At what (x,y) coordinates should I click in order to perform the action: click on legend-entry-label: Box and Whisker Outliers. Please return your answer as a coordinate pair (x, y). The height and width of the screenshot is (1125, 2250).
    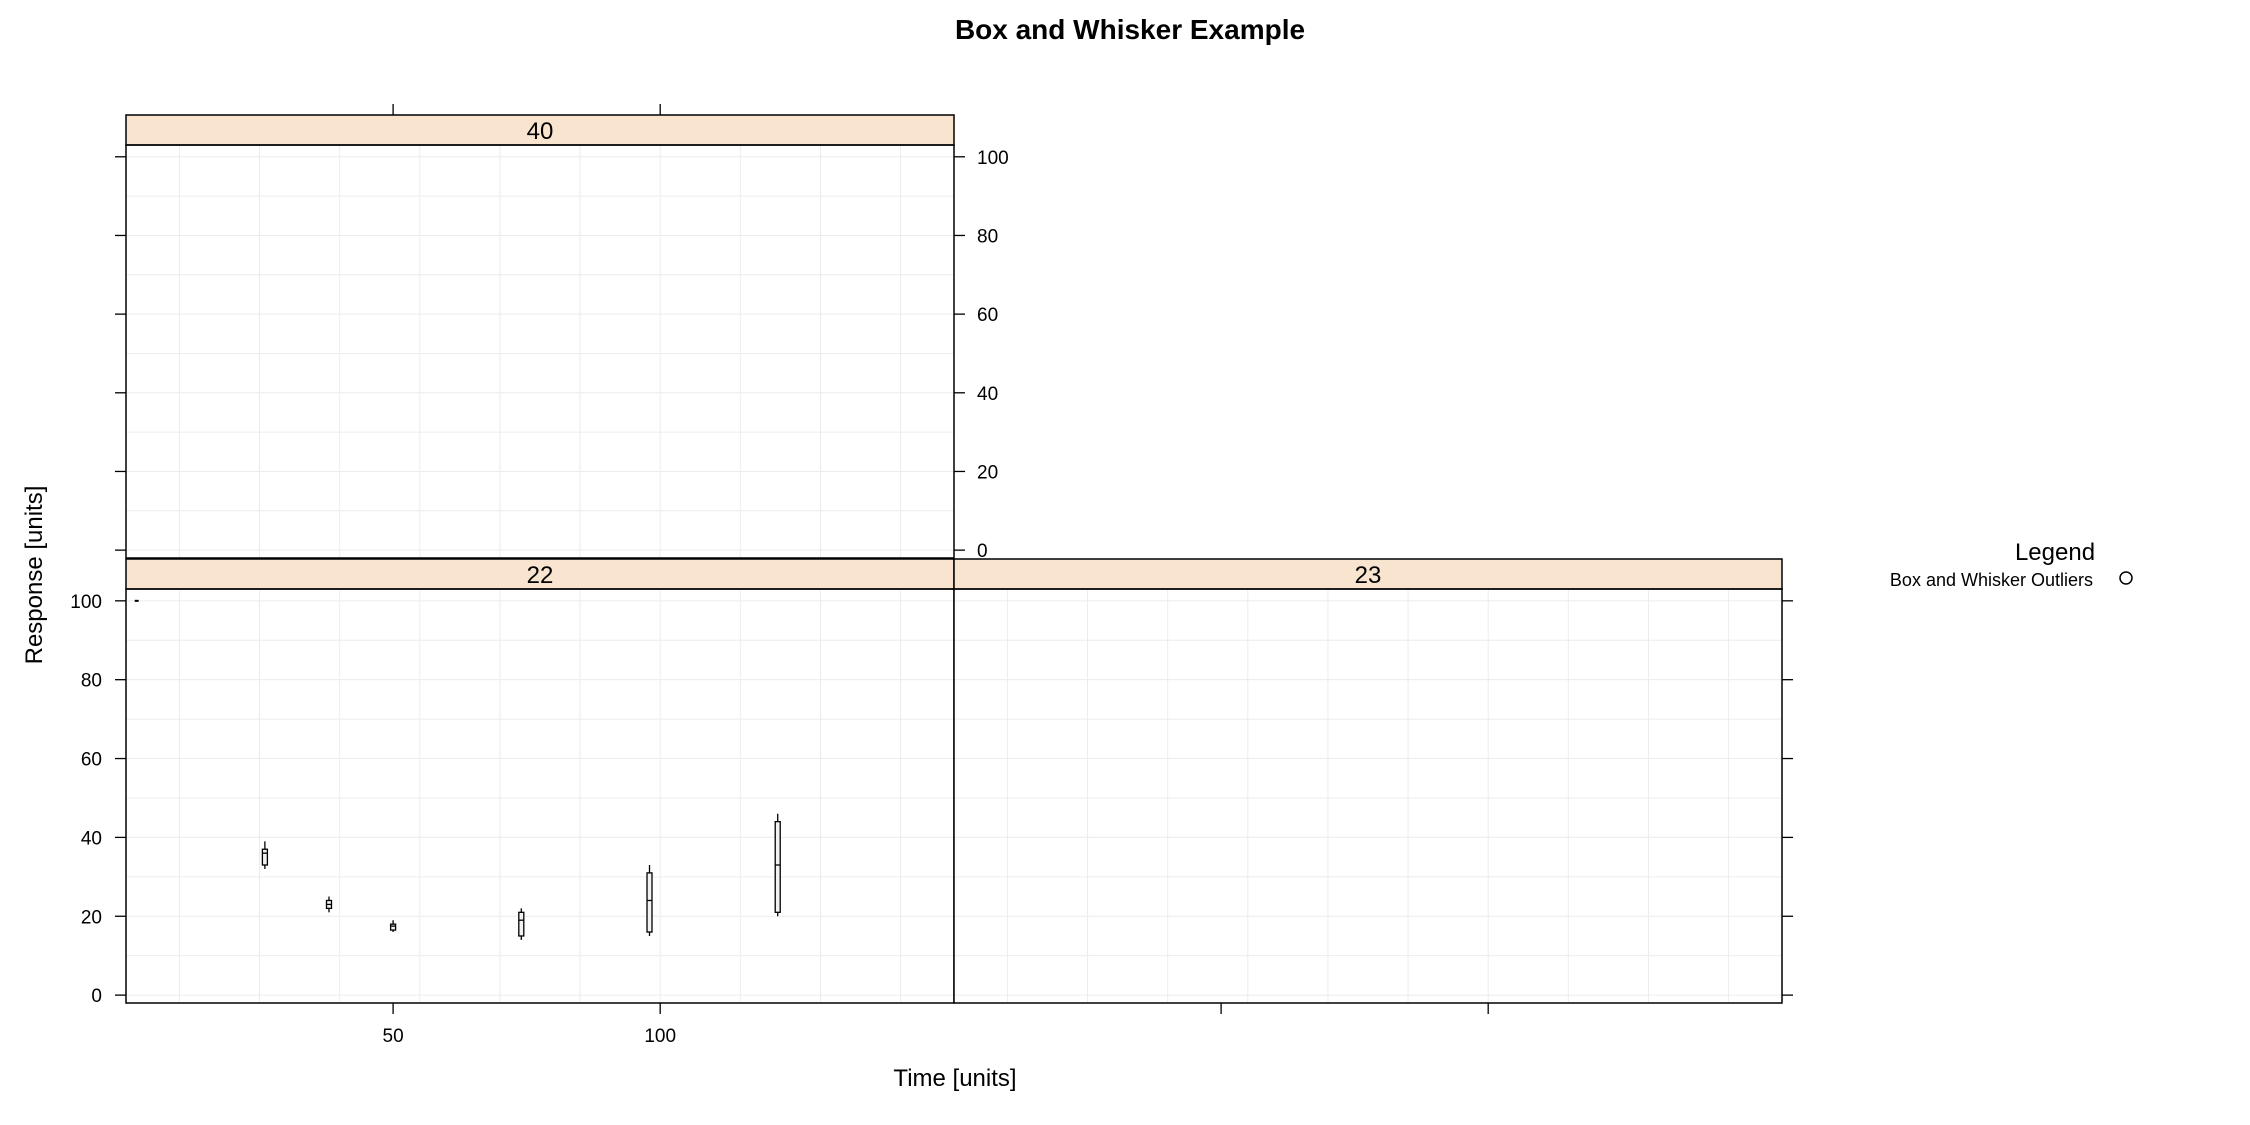
    Looking at the image, I should click on (1991, 580).